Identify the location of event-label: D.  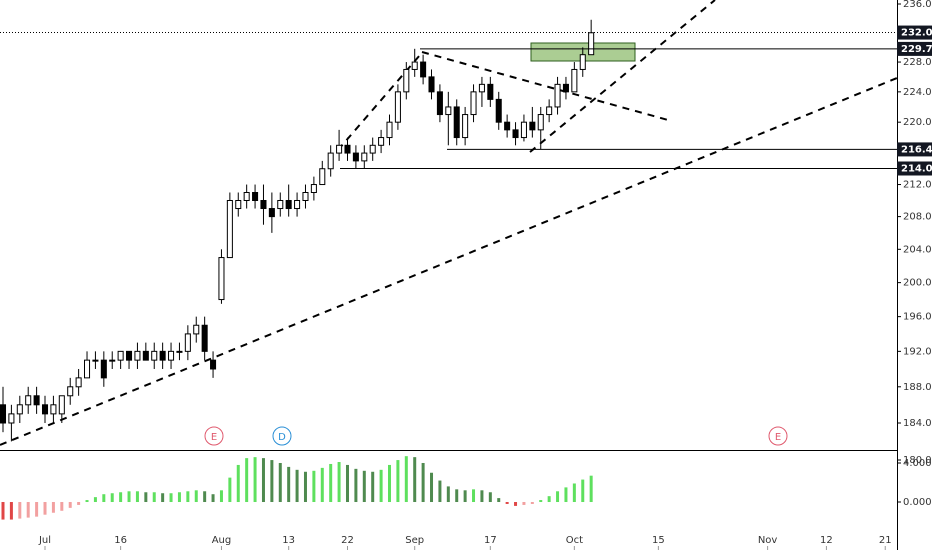
(282, 437).